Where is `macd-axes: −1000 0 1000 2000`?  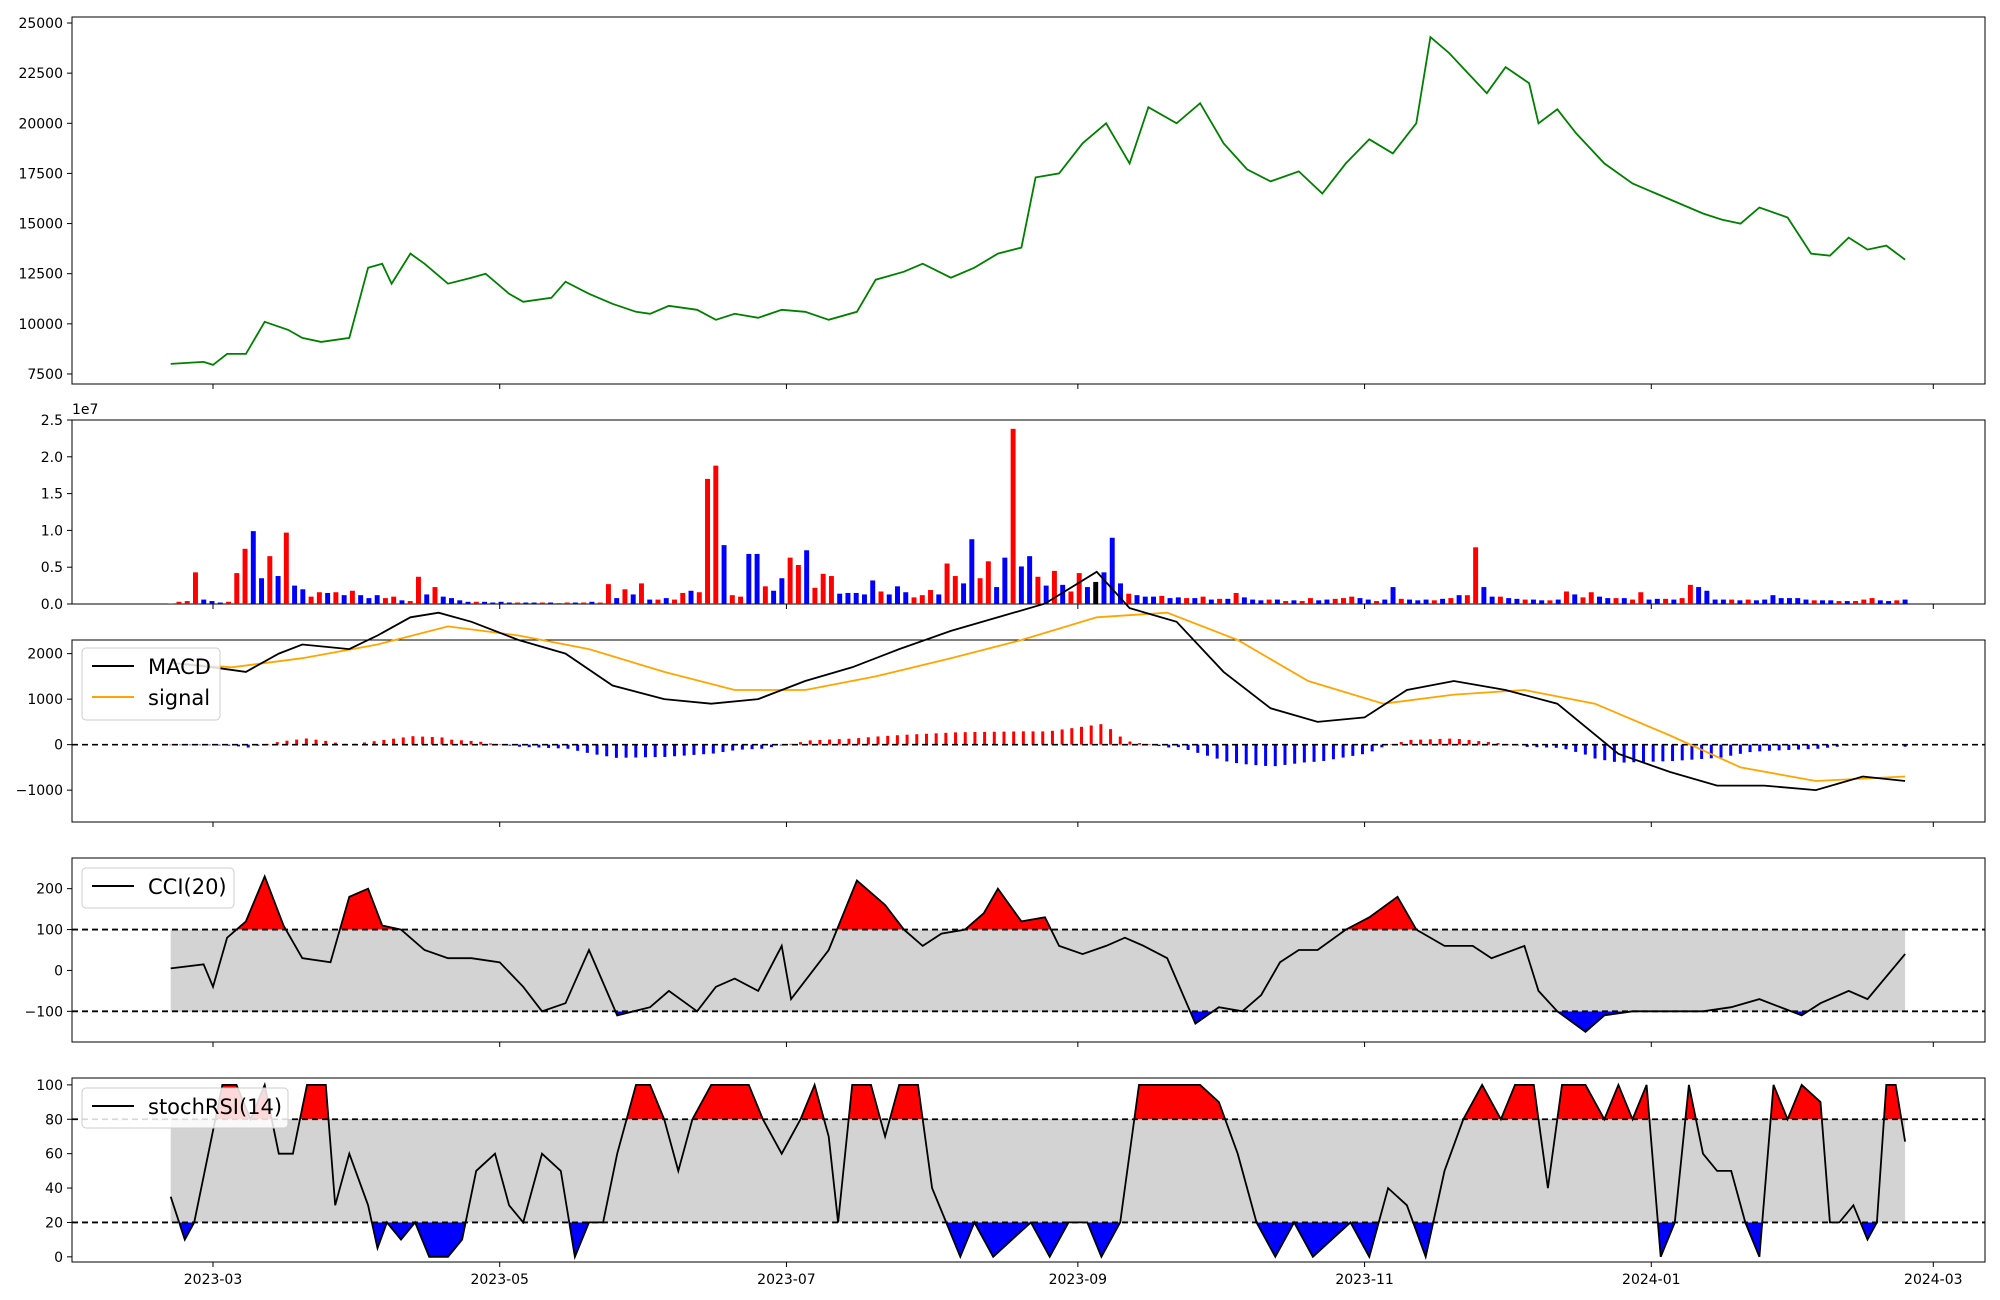
macd-axes: −1000 0 1000 2000 is located at coordinates (1001, 733).